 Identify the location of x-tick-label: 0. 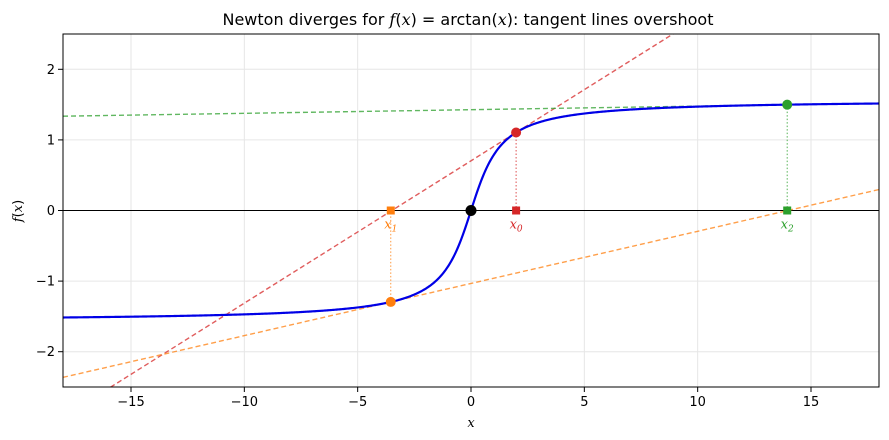
(471, 402).